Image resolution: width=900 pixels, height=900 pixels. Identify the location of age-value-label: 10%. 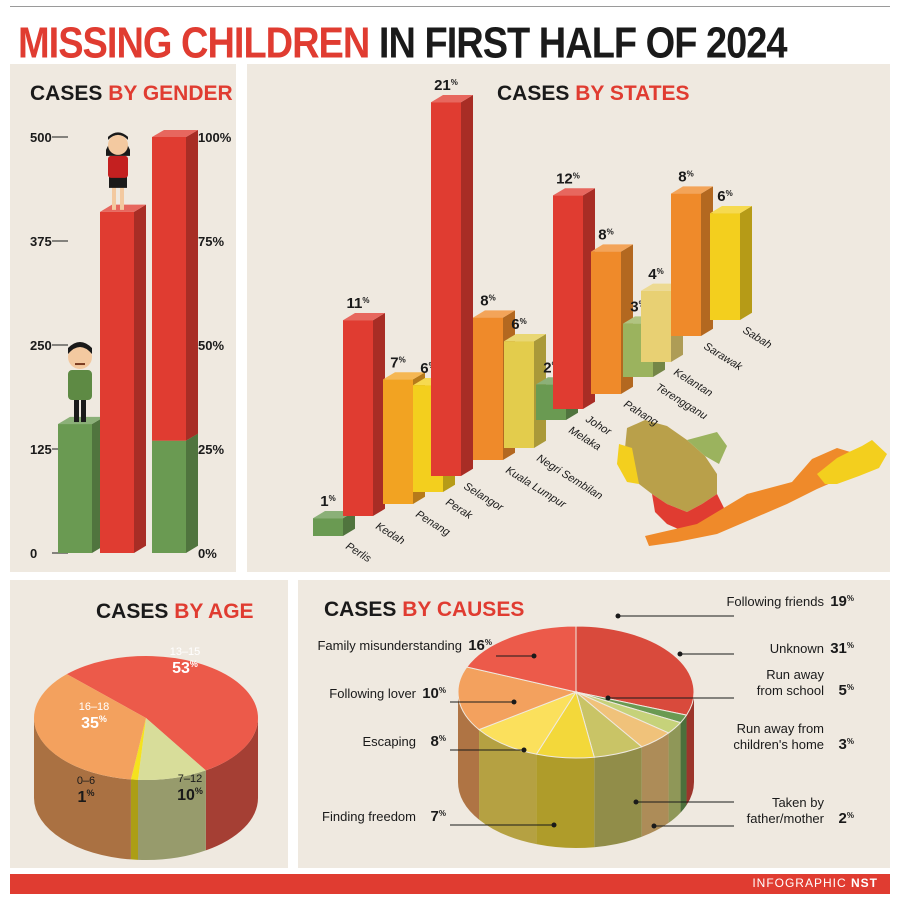
(190, 795).